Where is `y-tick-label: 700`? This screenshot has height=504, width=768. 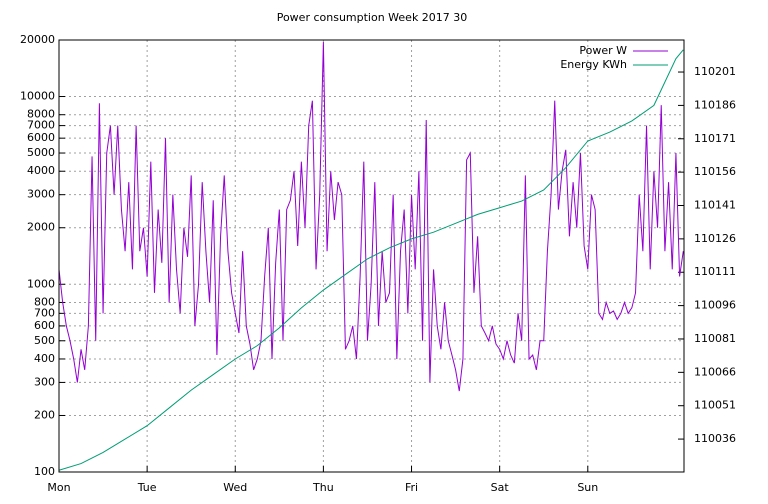 y-tick-label: 700 is located at coordinates (44, 312).